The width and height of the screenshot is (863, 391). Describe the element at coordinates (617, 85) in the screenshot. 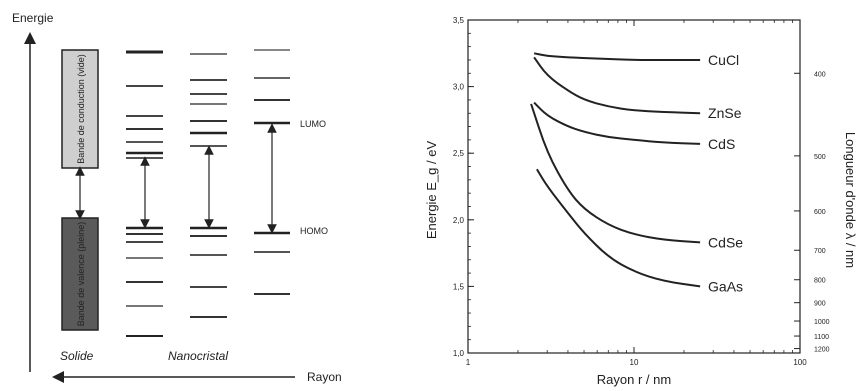

I see `series-line-znse` at that location.